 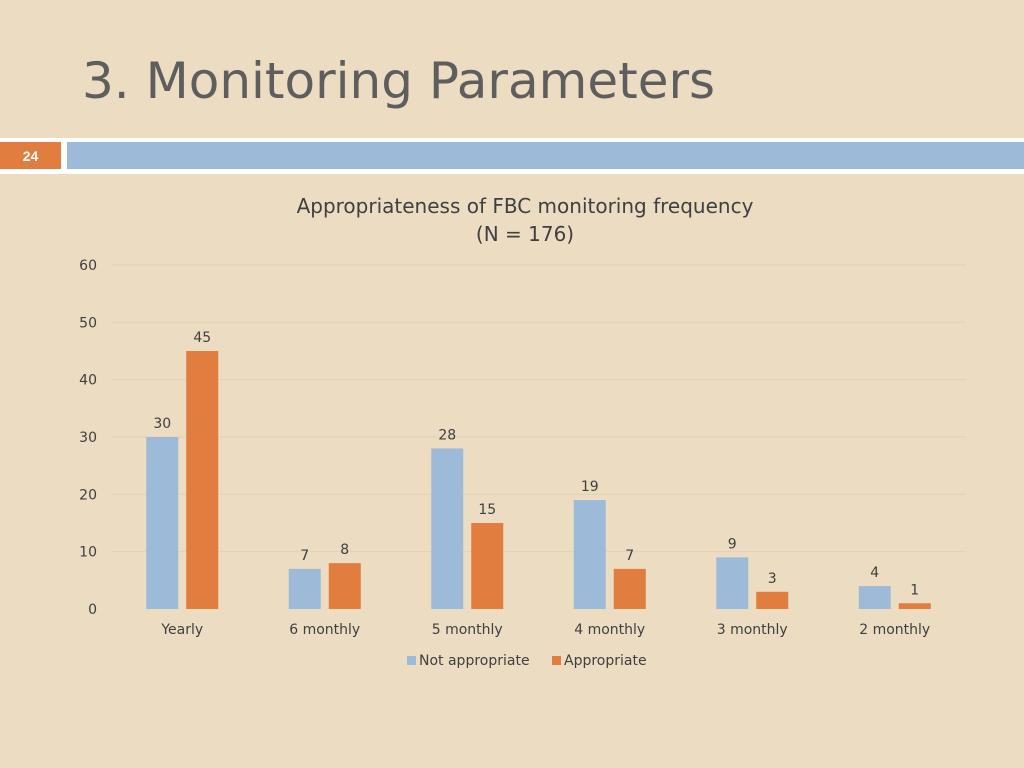 I want to click on x-tick-label: 2 monthly, so click(x=894, y=630).